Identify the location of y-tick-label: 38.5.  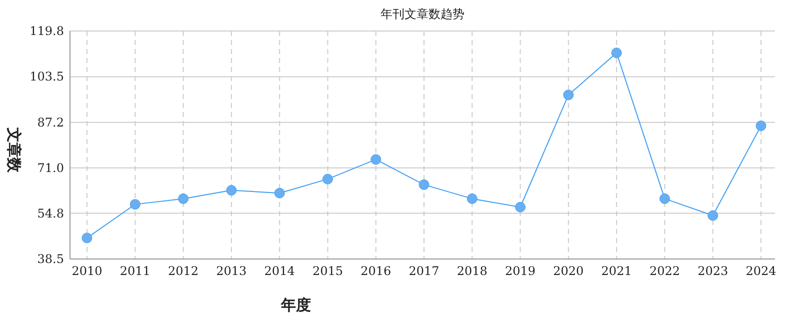
(50, 259).